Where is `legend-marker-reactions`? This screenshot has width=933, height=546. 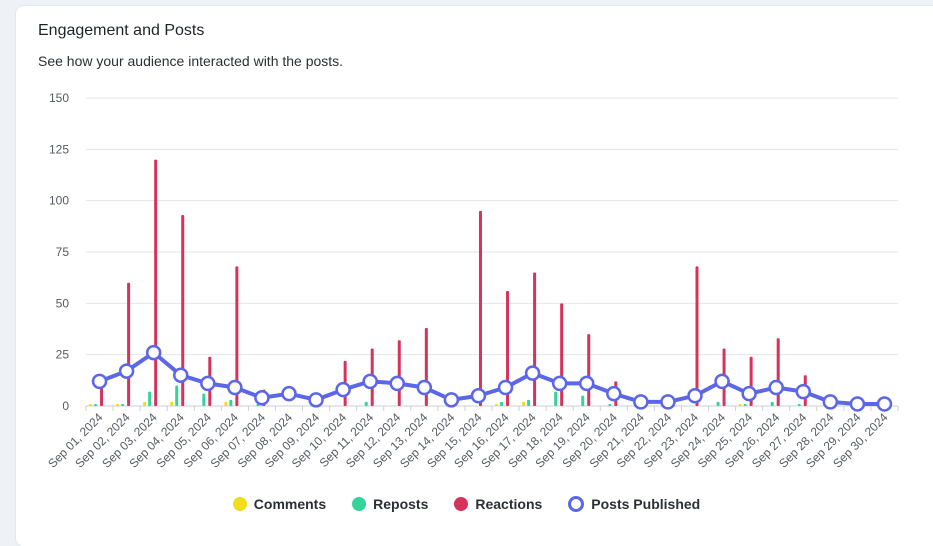 legend-marker-reactions is located at coordinates (461, 504).